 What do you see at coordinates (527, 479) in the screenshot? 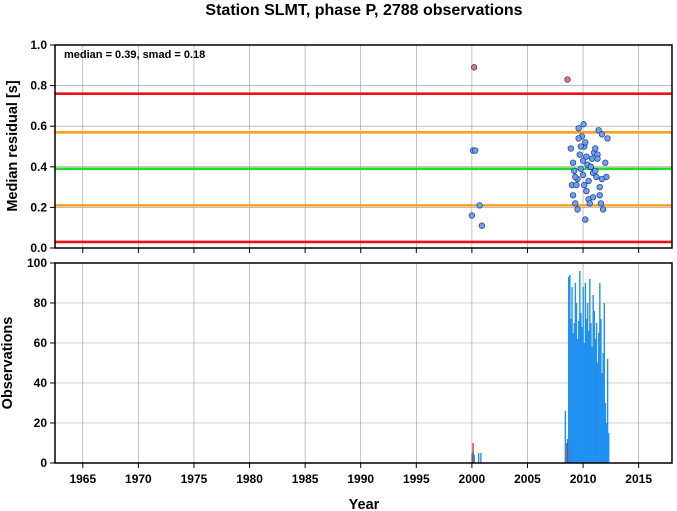
I see `x-tick-label: 2005` at bounding box center [527, 479].